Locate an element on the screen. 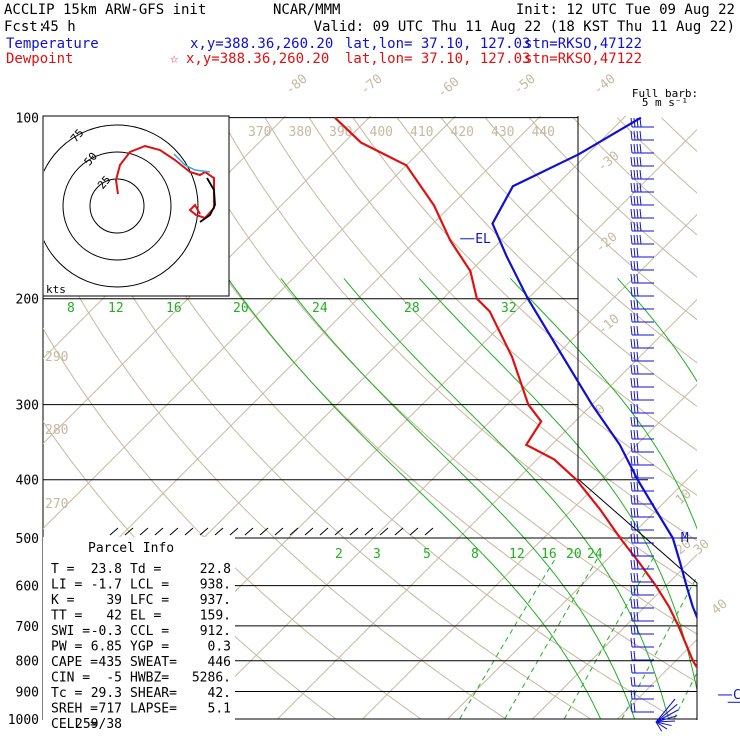  barb-key-unit: 5 m s⁻¹ is located at coordinates (665, 102).